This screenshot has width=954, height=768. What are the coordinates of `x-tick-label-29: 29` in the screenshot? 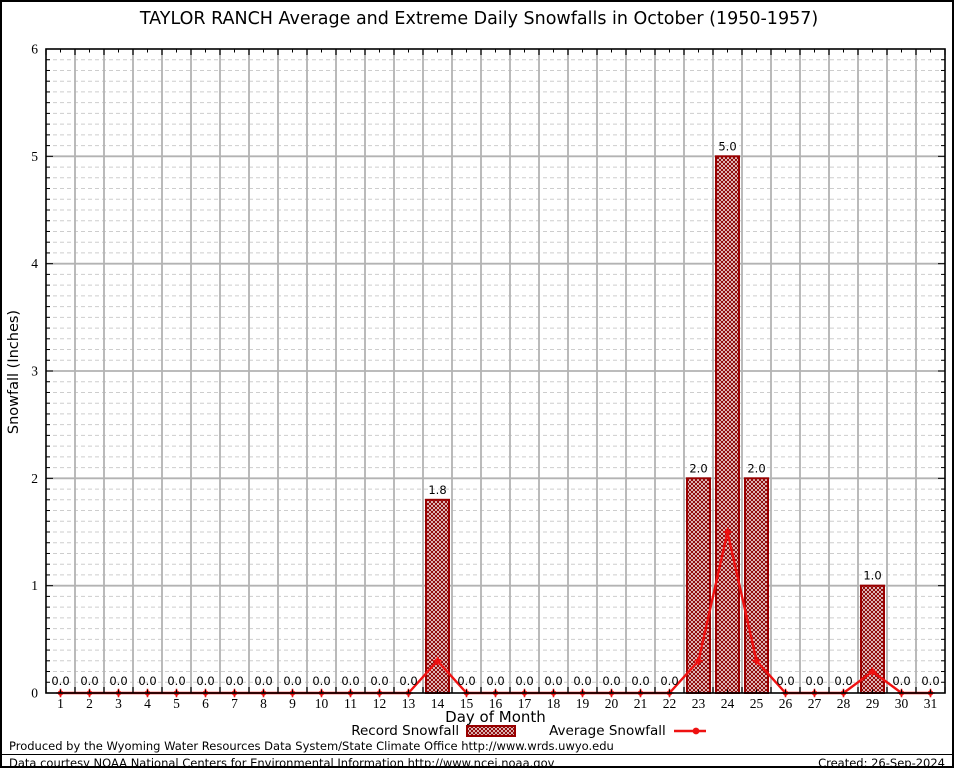 It's located at (873, 703).